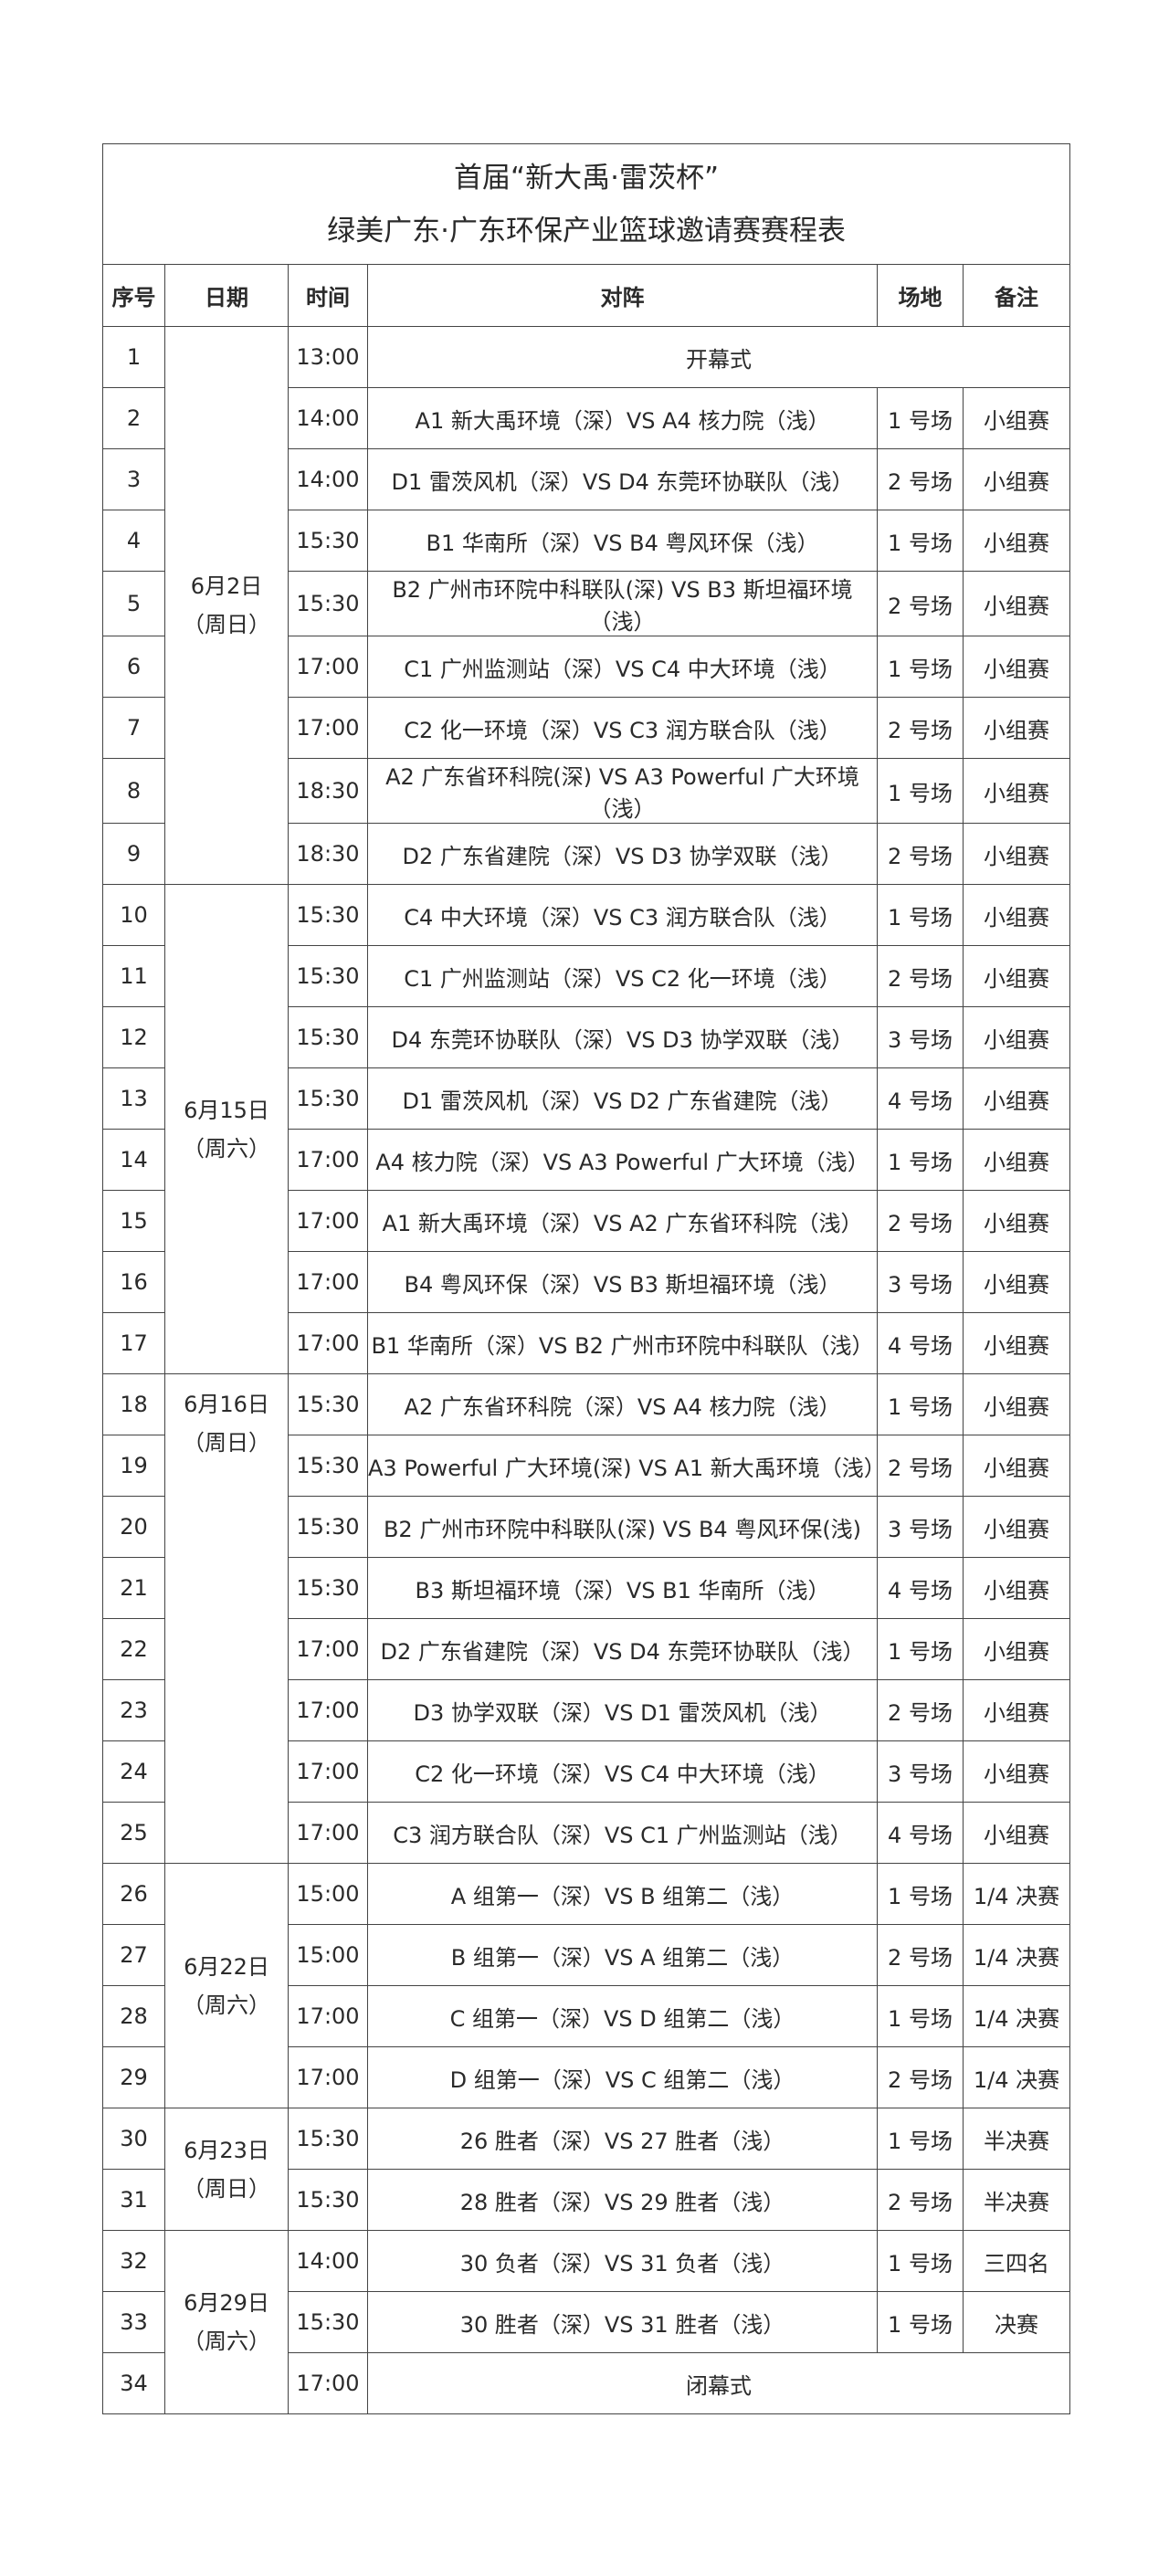 This screenshot has height=2576, width=1169. I want to click on row-number: 19, so click(134, 1466).